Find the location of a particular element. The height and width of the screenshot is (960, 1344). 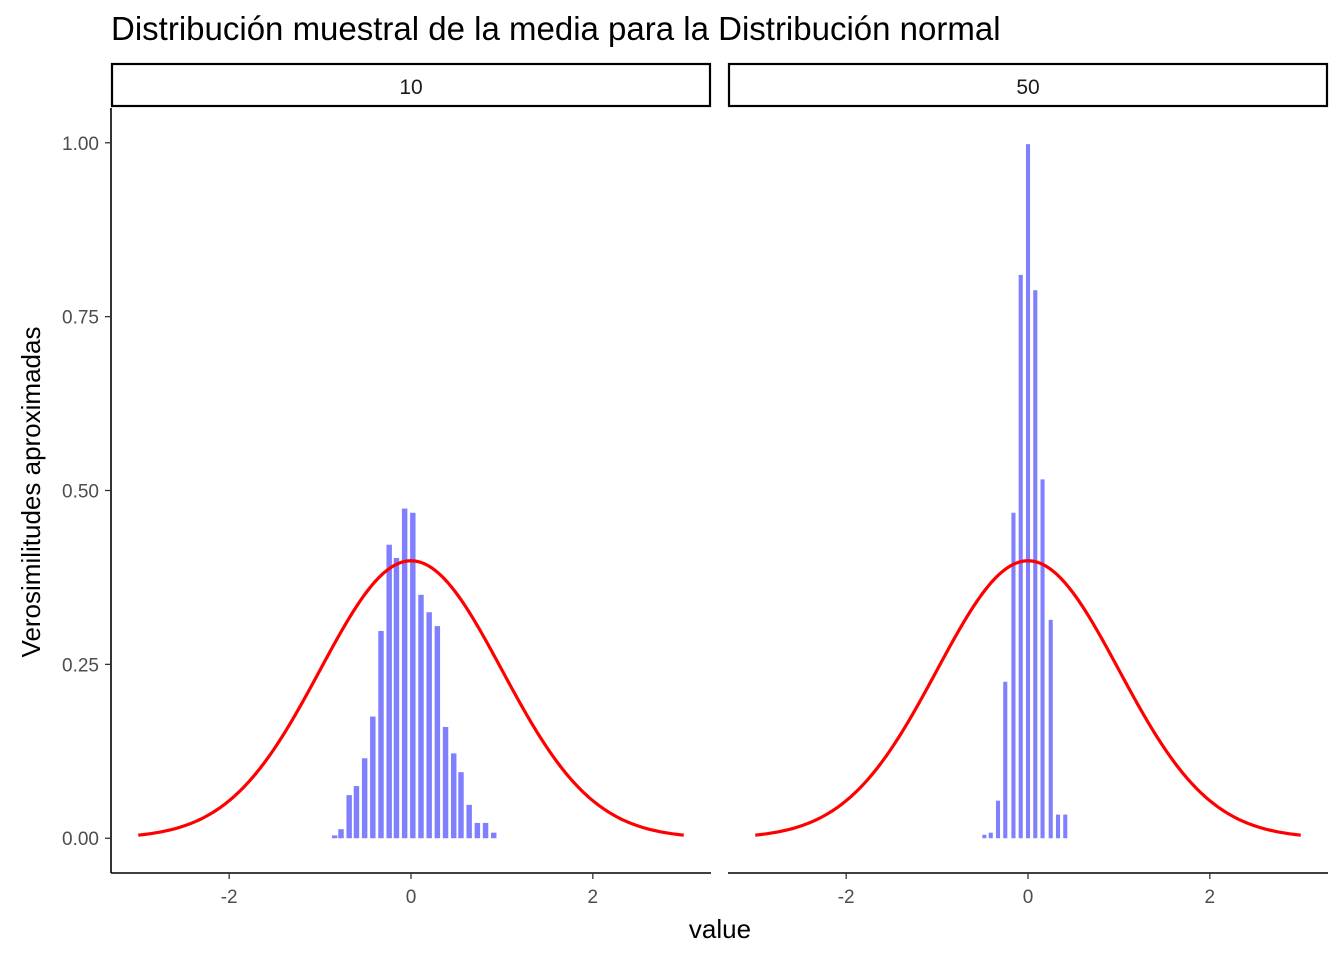

y-axis-title: Verosimilitudes aproximadas is located at coordinates (31, 492).